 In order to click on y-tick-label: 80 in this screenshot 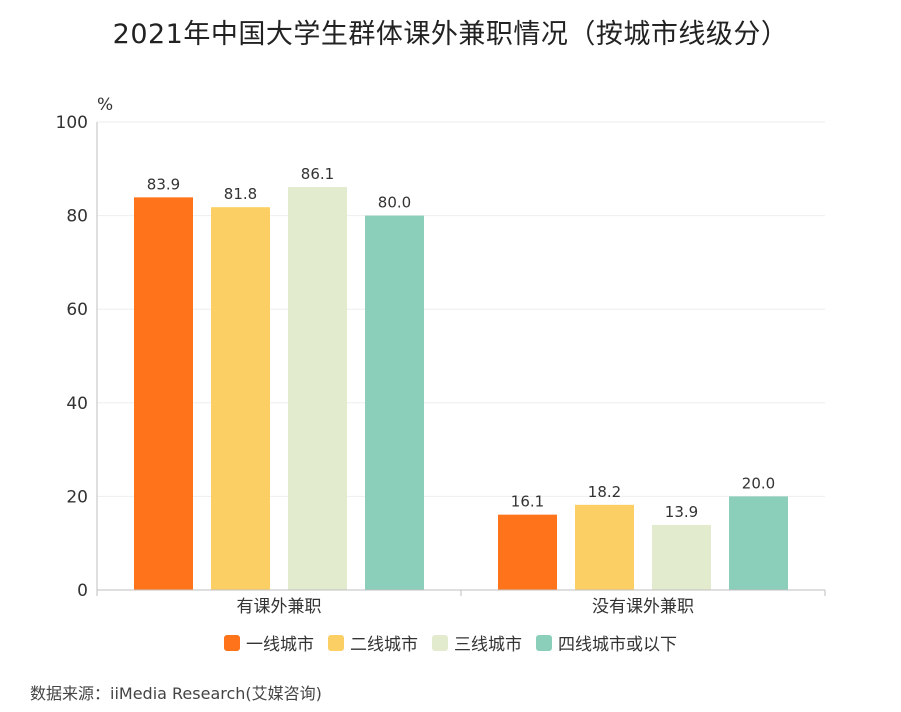, I will do `click(77, 217)`.